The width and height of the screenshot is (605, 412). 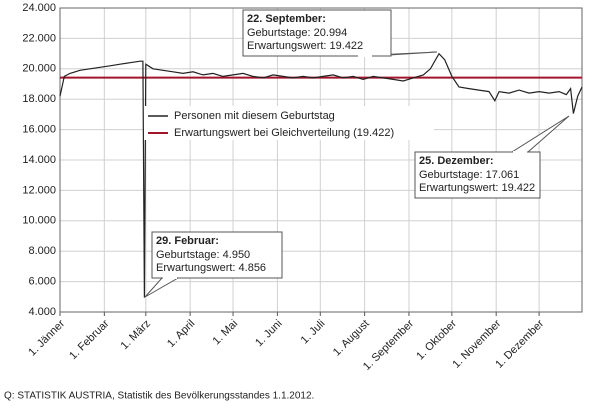 What do you see at coordinates (39, 221) in the screenshot?
I see `y-tick-label: 10.000` at bounding box center [39, 221].